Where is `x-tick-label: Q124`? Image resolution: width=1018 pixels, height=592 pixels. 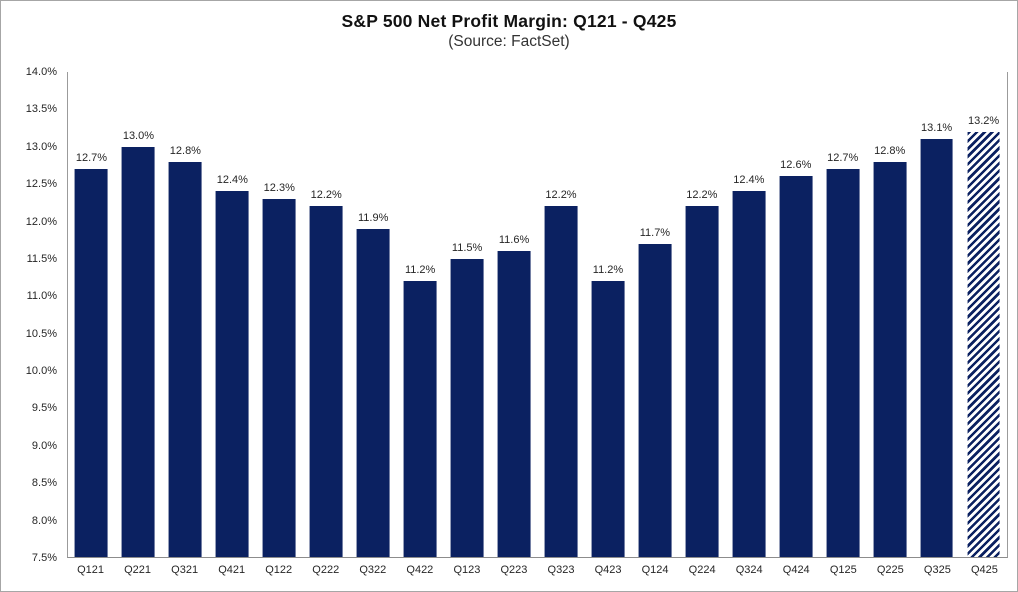
x-tick-label: Q124 is located at coordinates (655, 570).